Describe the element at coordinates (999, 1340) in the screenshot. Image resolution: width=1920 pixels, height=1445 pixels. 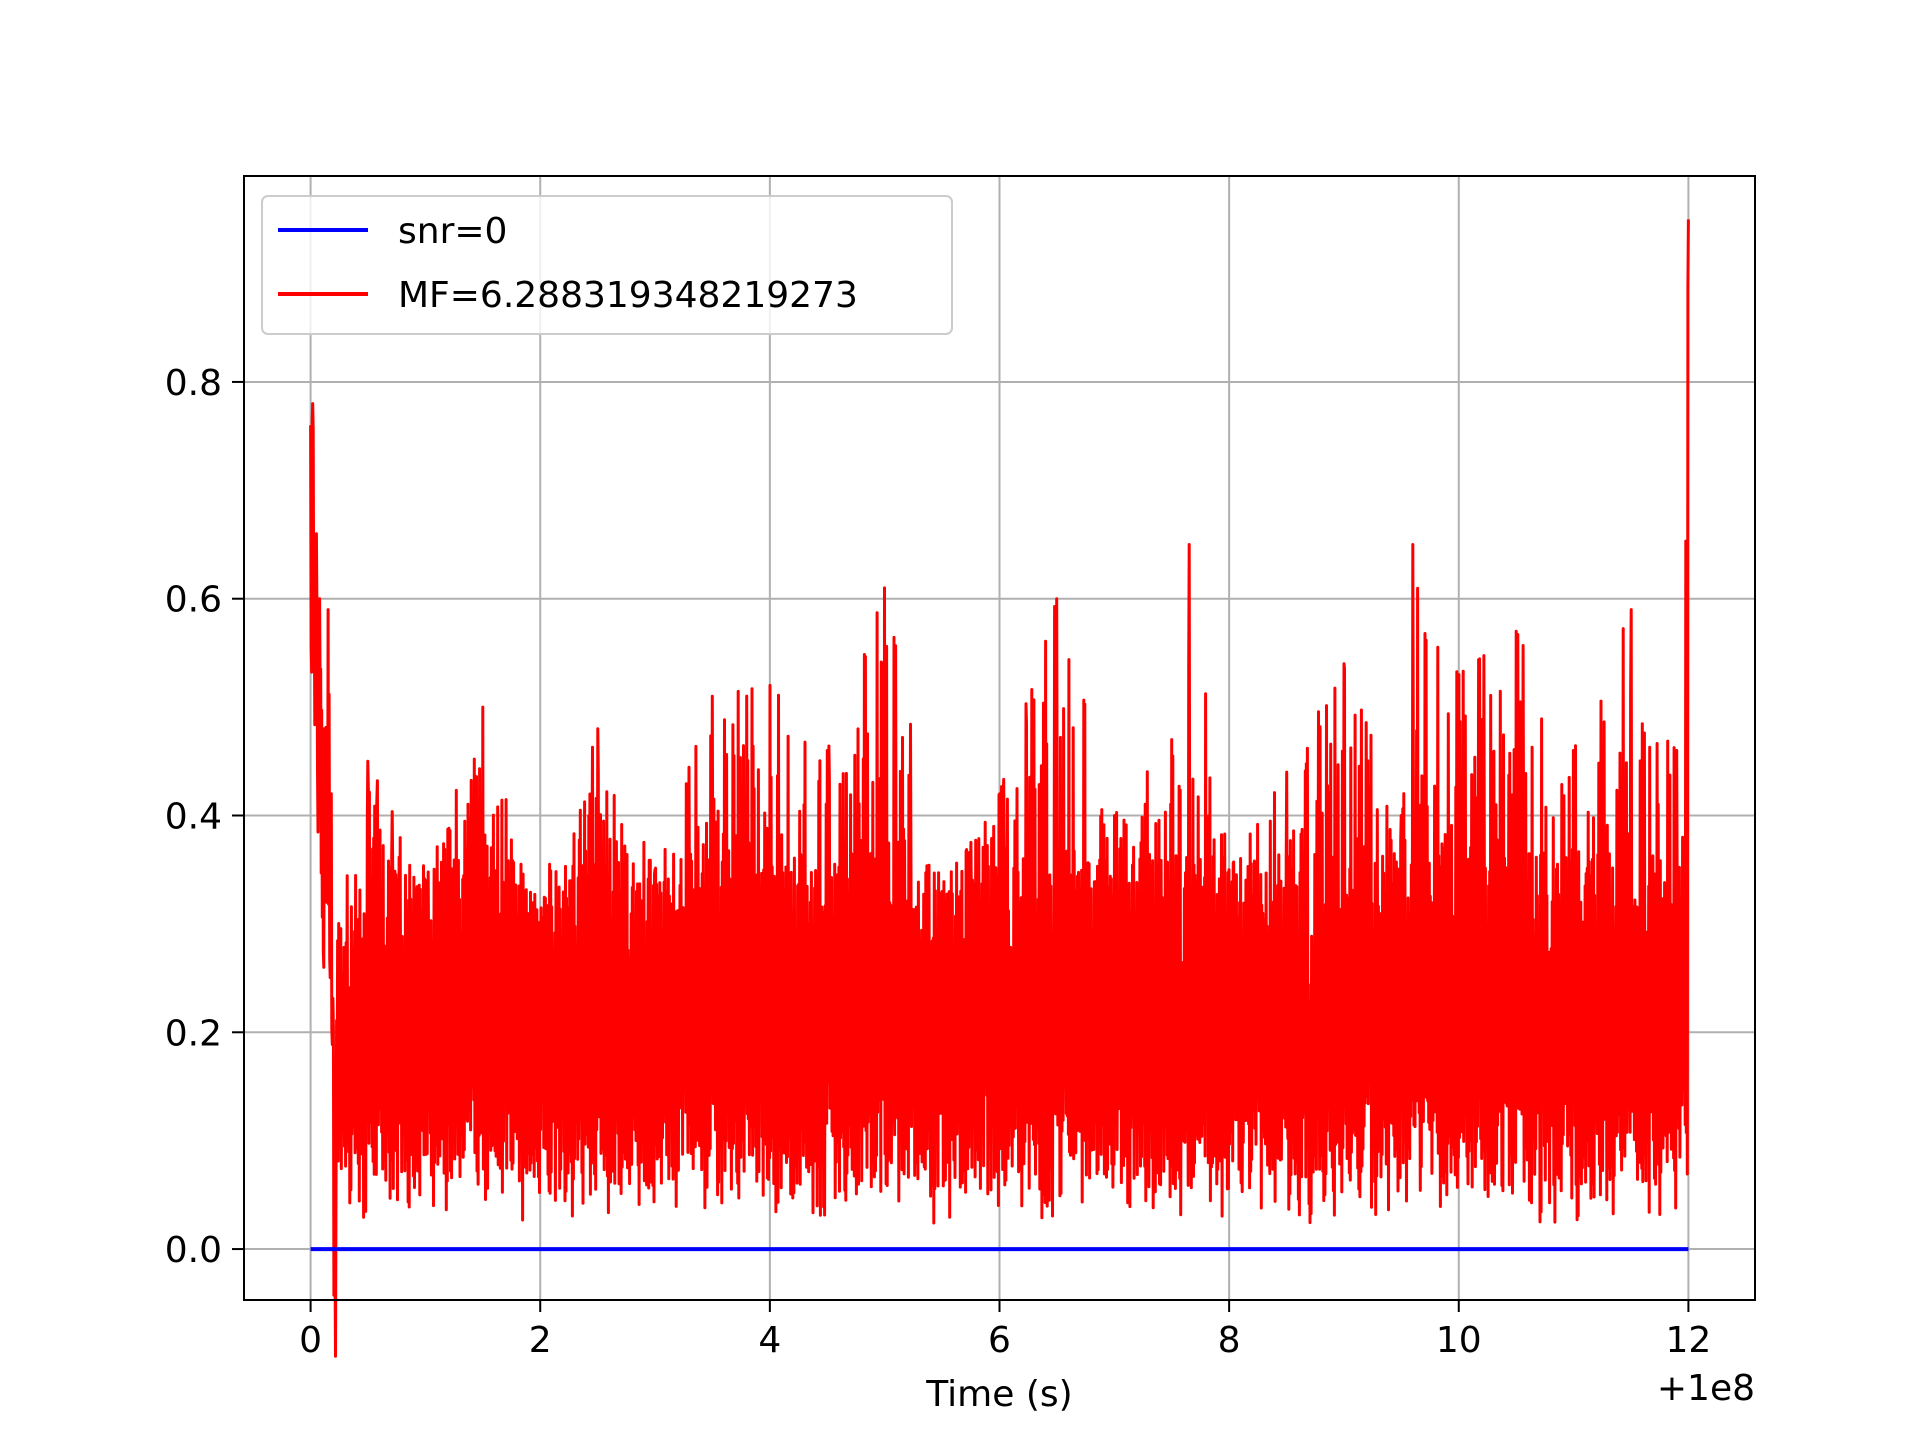
I see `x-tick-label: 6` at that location.